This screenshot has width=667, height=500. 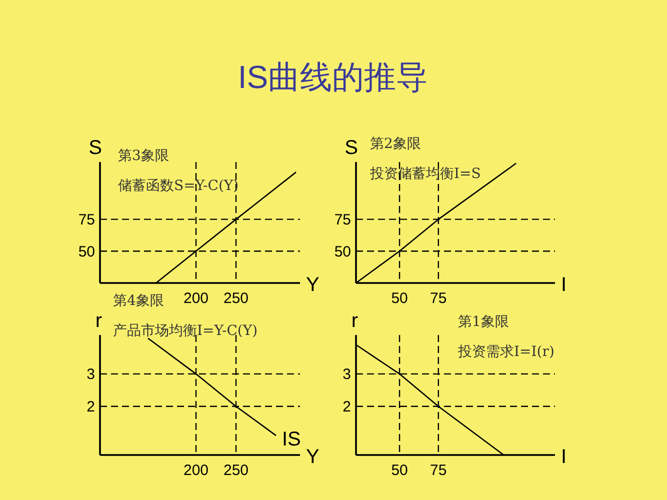 What do you see at coordinates (138, 301) in the screenshot?
I see `text: 第4象限` at bounding box center [138, 301].